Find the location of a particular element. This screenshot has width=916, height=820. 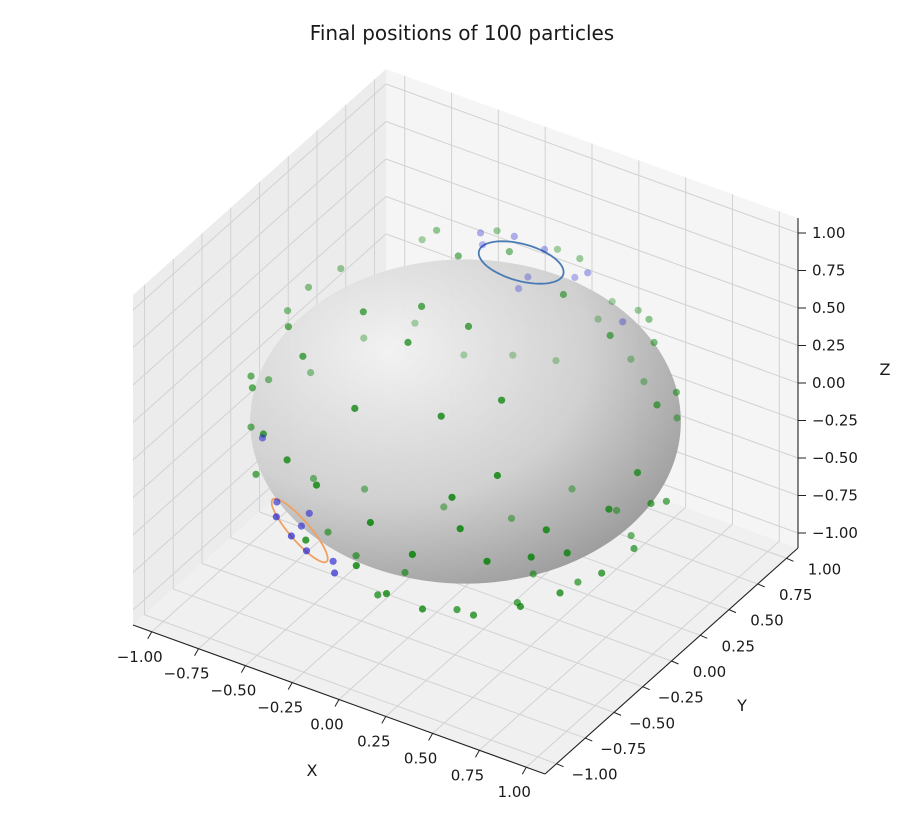

x-tick-label: 0.75 is located at coordinates (467, 775).